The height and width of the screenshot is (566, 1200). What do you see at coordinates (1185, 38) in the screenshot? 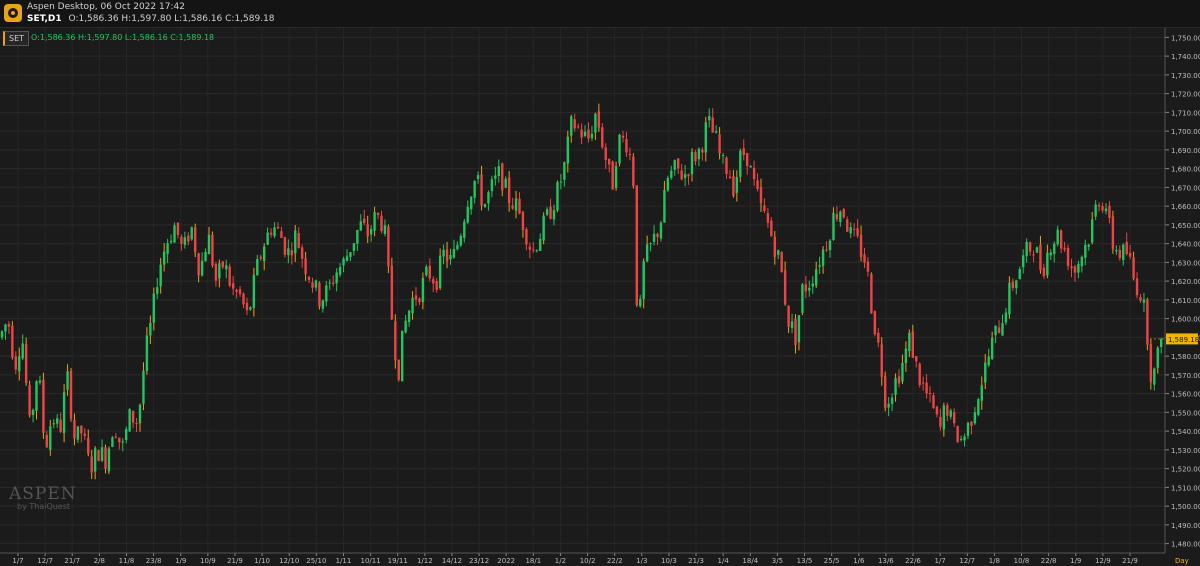
I see `price-tick-label: 1,750.00` at bounding box center [1185, 38].